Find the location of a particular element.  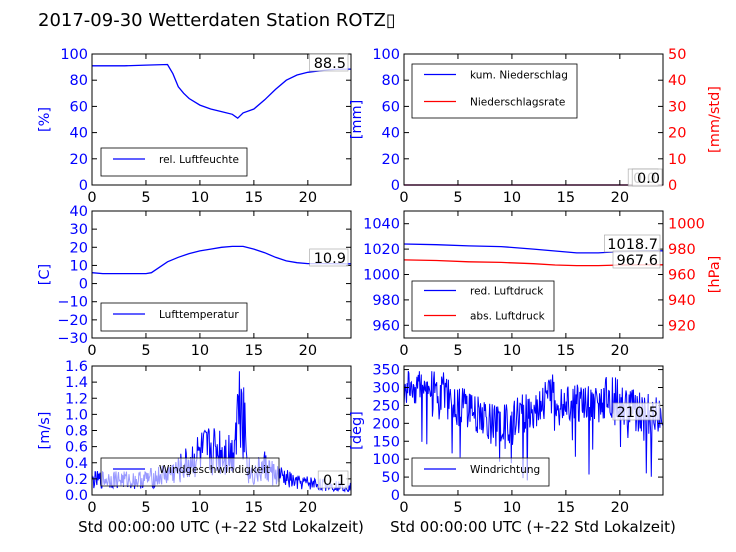

y-axis-label: [deg] is located at coordinates (357, 430).